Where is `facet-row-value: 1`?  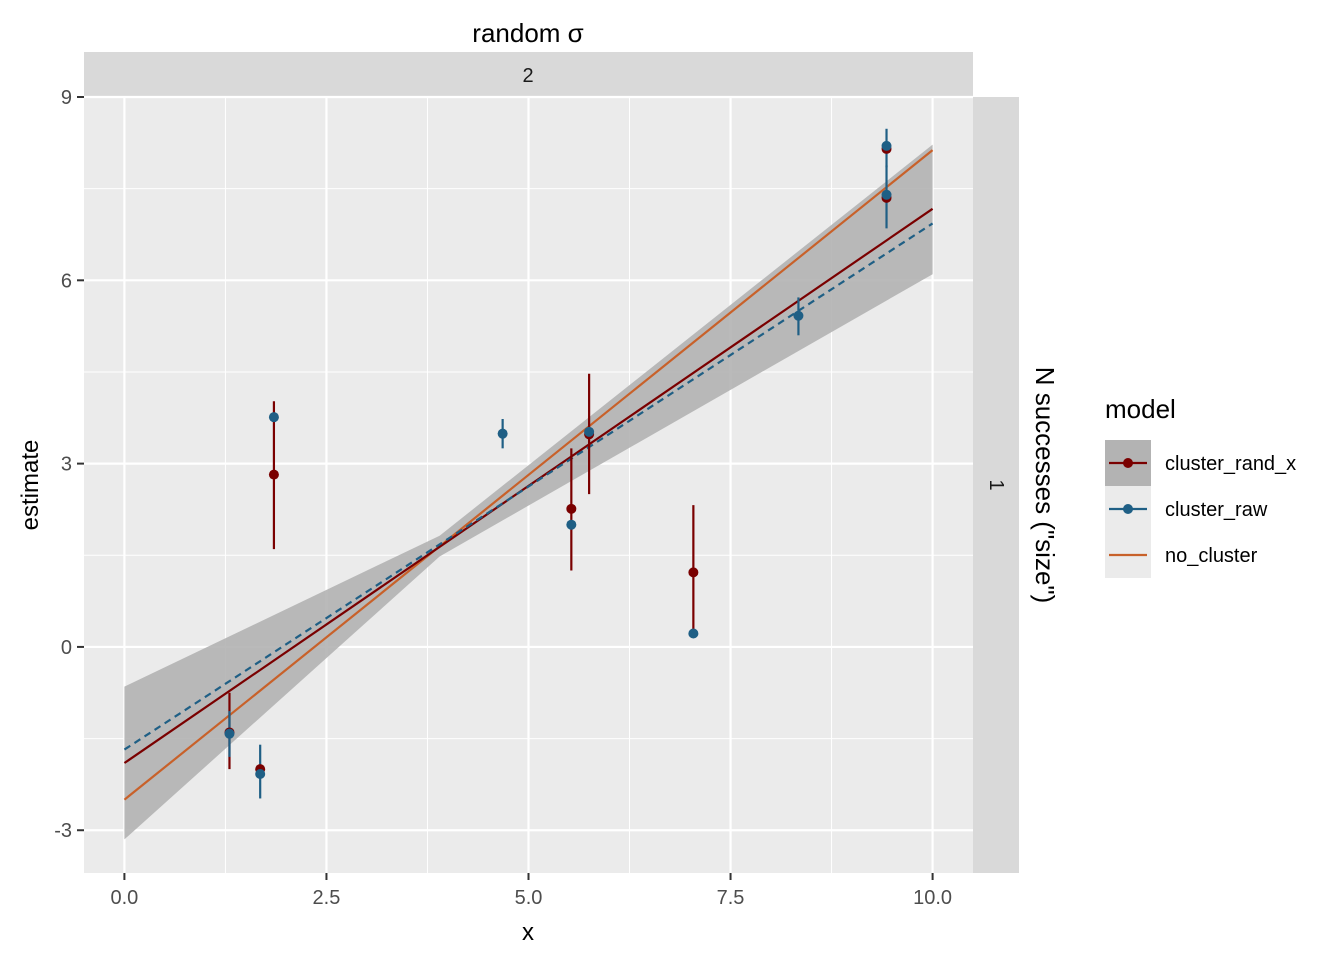 facet-row-value: 1 is located at coordinates (996, 484).